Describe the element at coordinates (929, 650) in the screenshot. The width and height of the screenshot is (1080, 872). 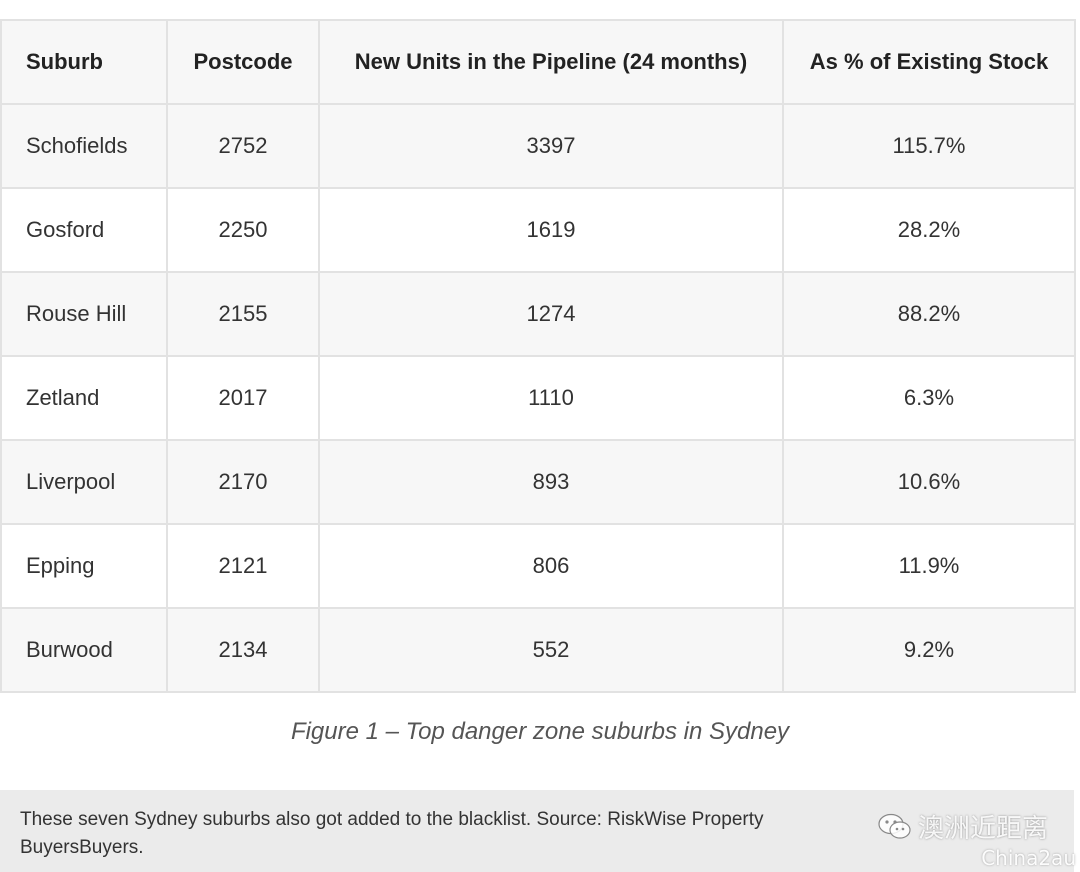
I see `cell-percent-stock: 9.2%` at that location.